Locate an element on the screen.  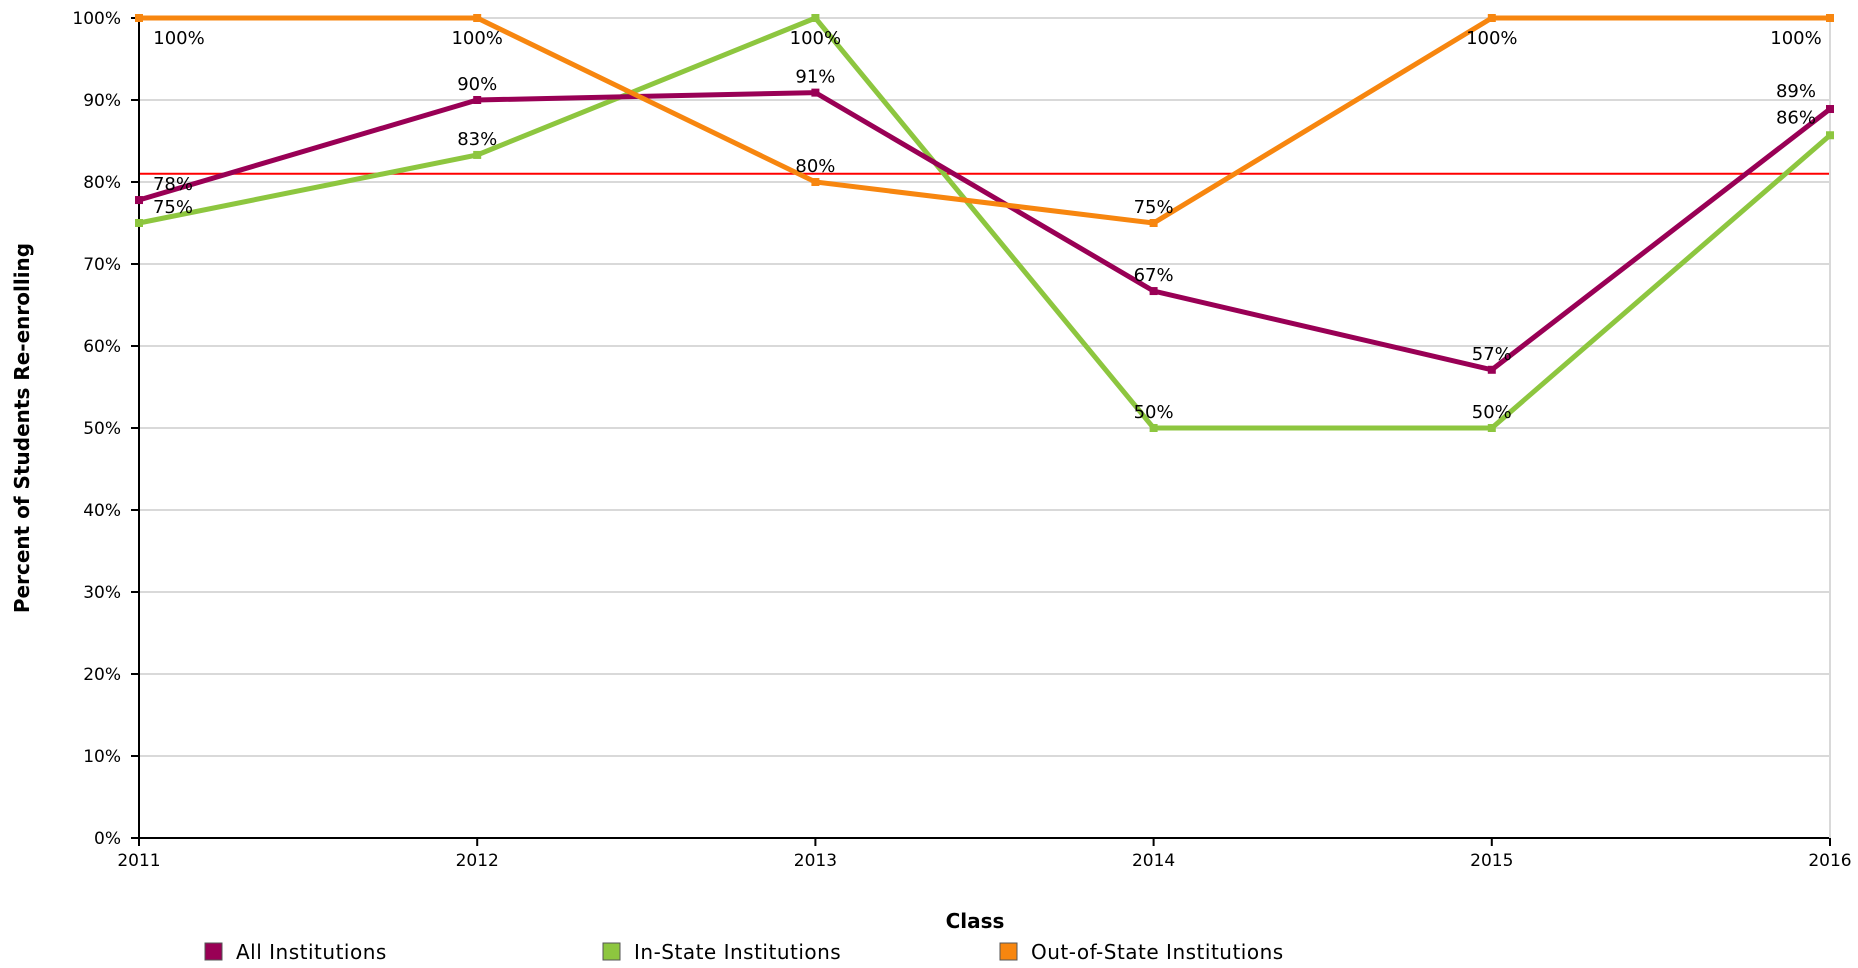
data-label: 67% is located at coordinates (1154, 275).